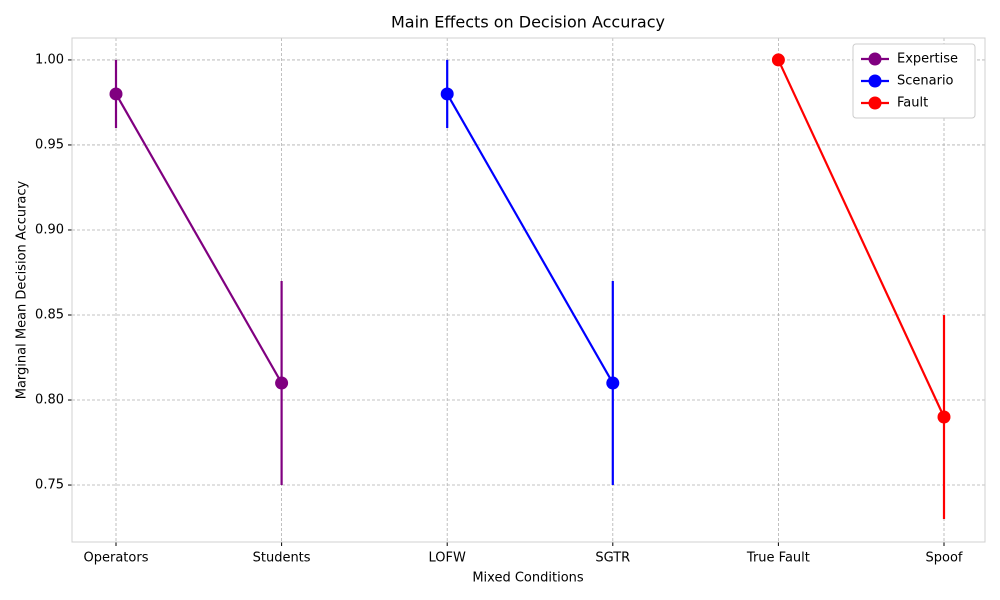  What do you see at coordinates (49, 400) in the screenshot?
I see `y-tick-label: 0.80` at bounding box center [49, 400].